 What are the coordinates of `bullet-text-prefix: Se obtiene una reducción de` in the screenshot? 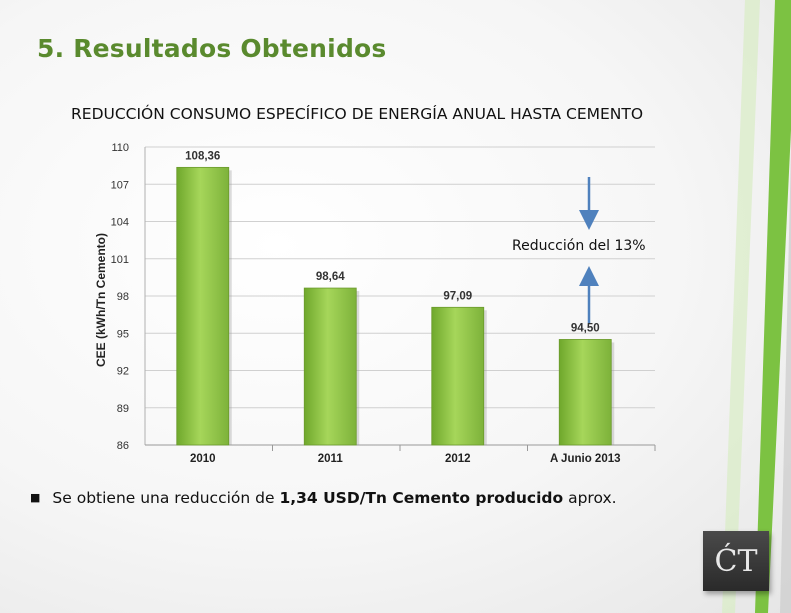 It's located at (166, 498).